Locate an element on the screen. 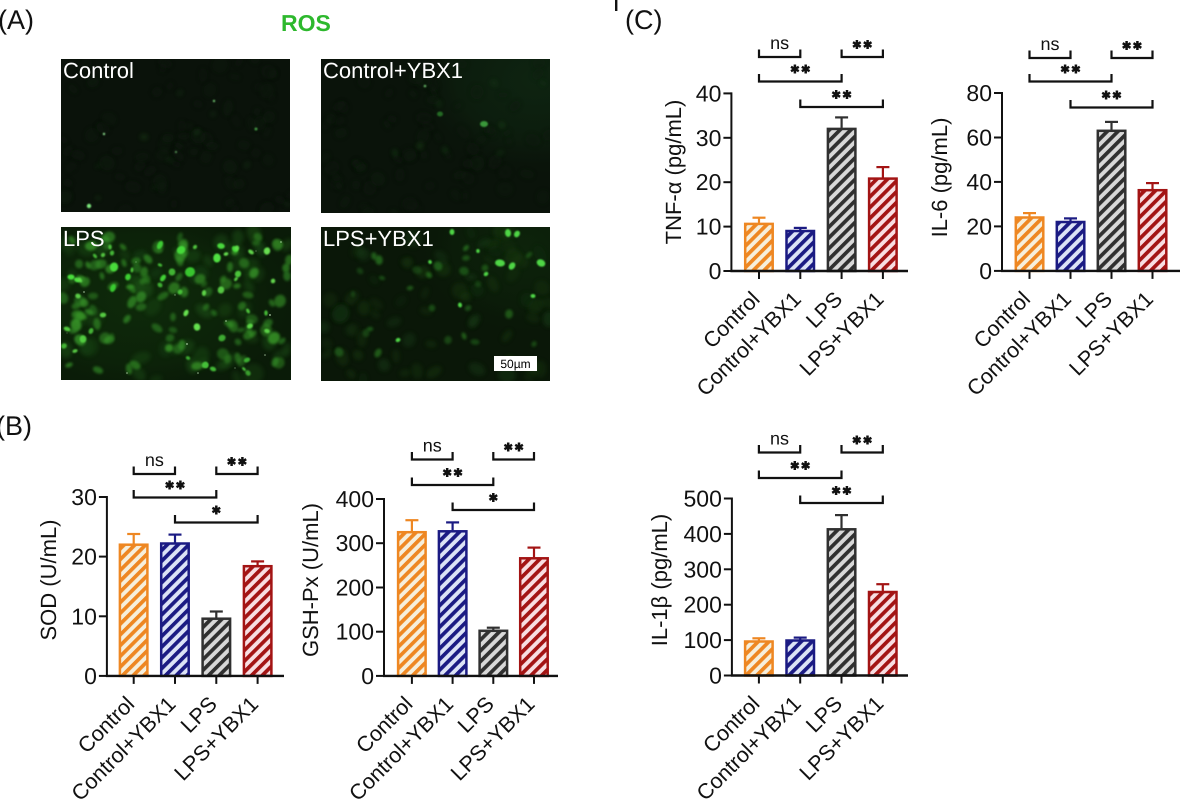 The height and width of the screenshot is (810, 1188). svg-text: LPS is located at coordinates (84, 238).